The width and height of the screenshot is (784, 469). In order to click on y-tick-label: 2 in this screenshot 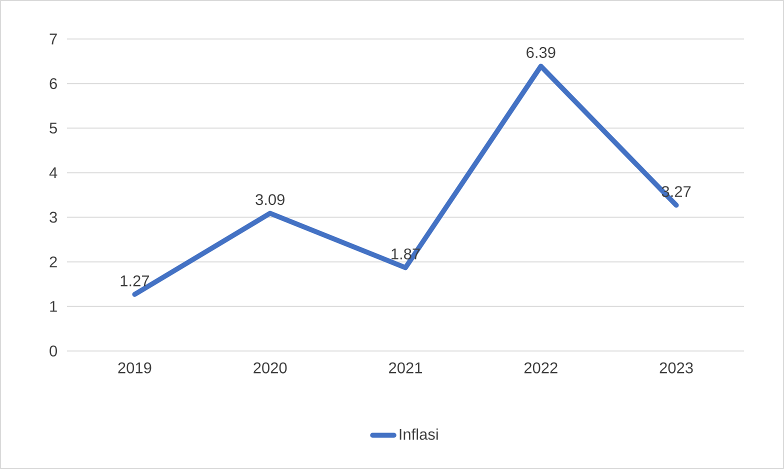, I will do `click(53, 262)`.